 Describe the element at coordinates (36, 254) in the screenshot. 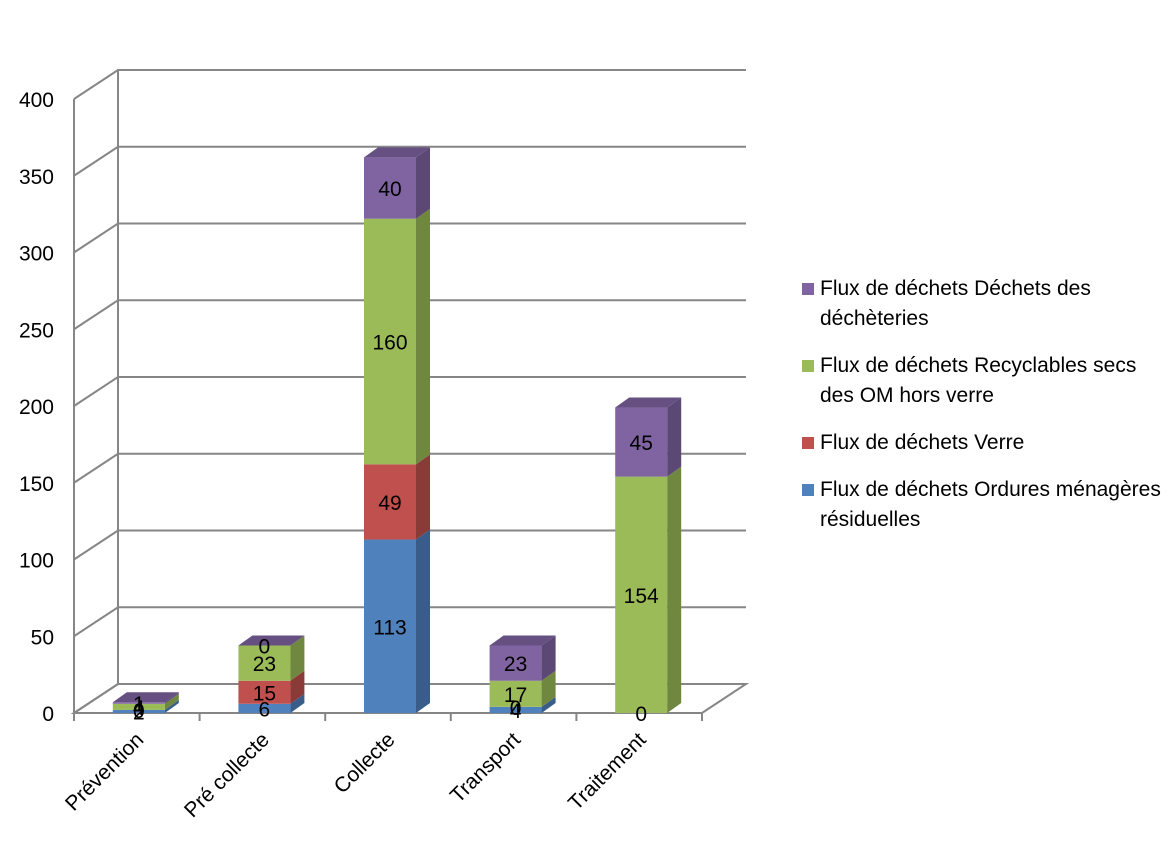

I see `y-tick-label: 300` at that location.